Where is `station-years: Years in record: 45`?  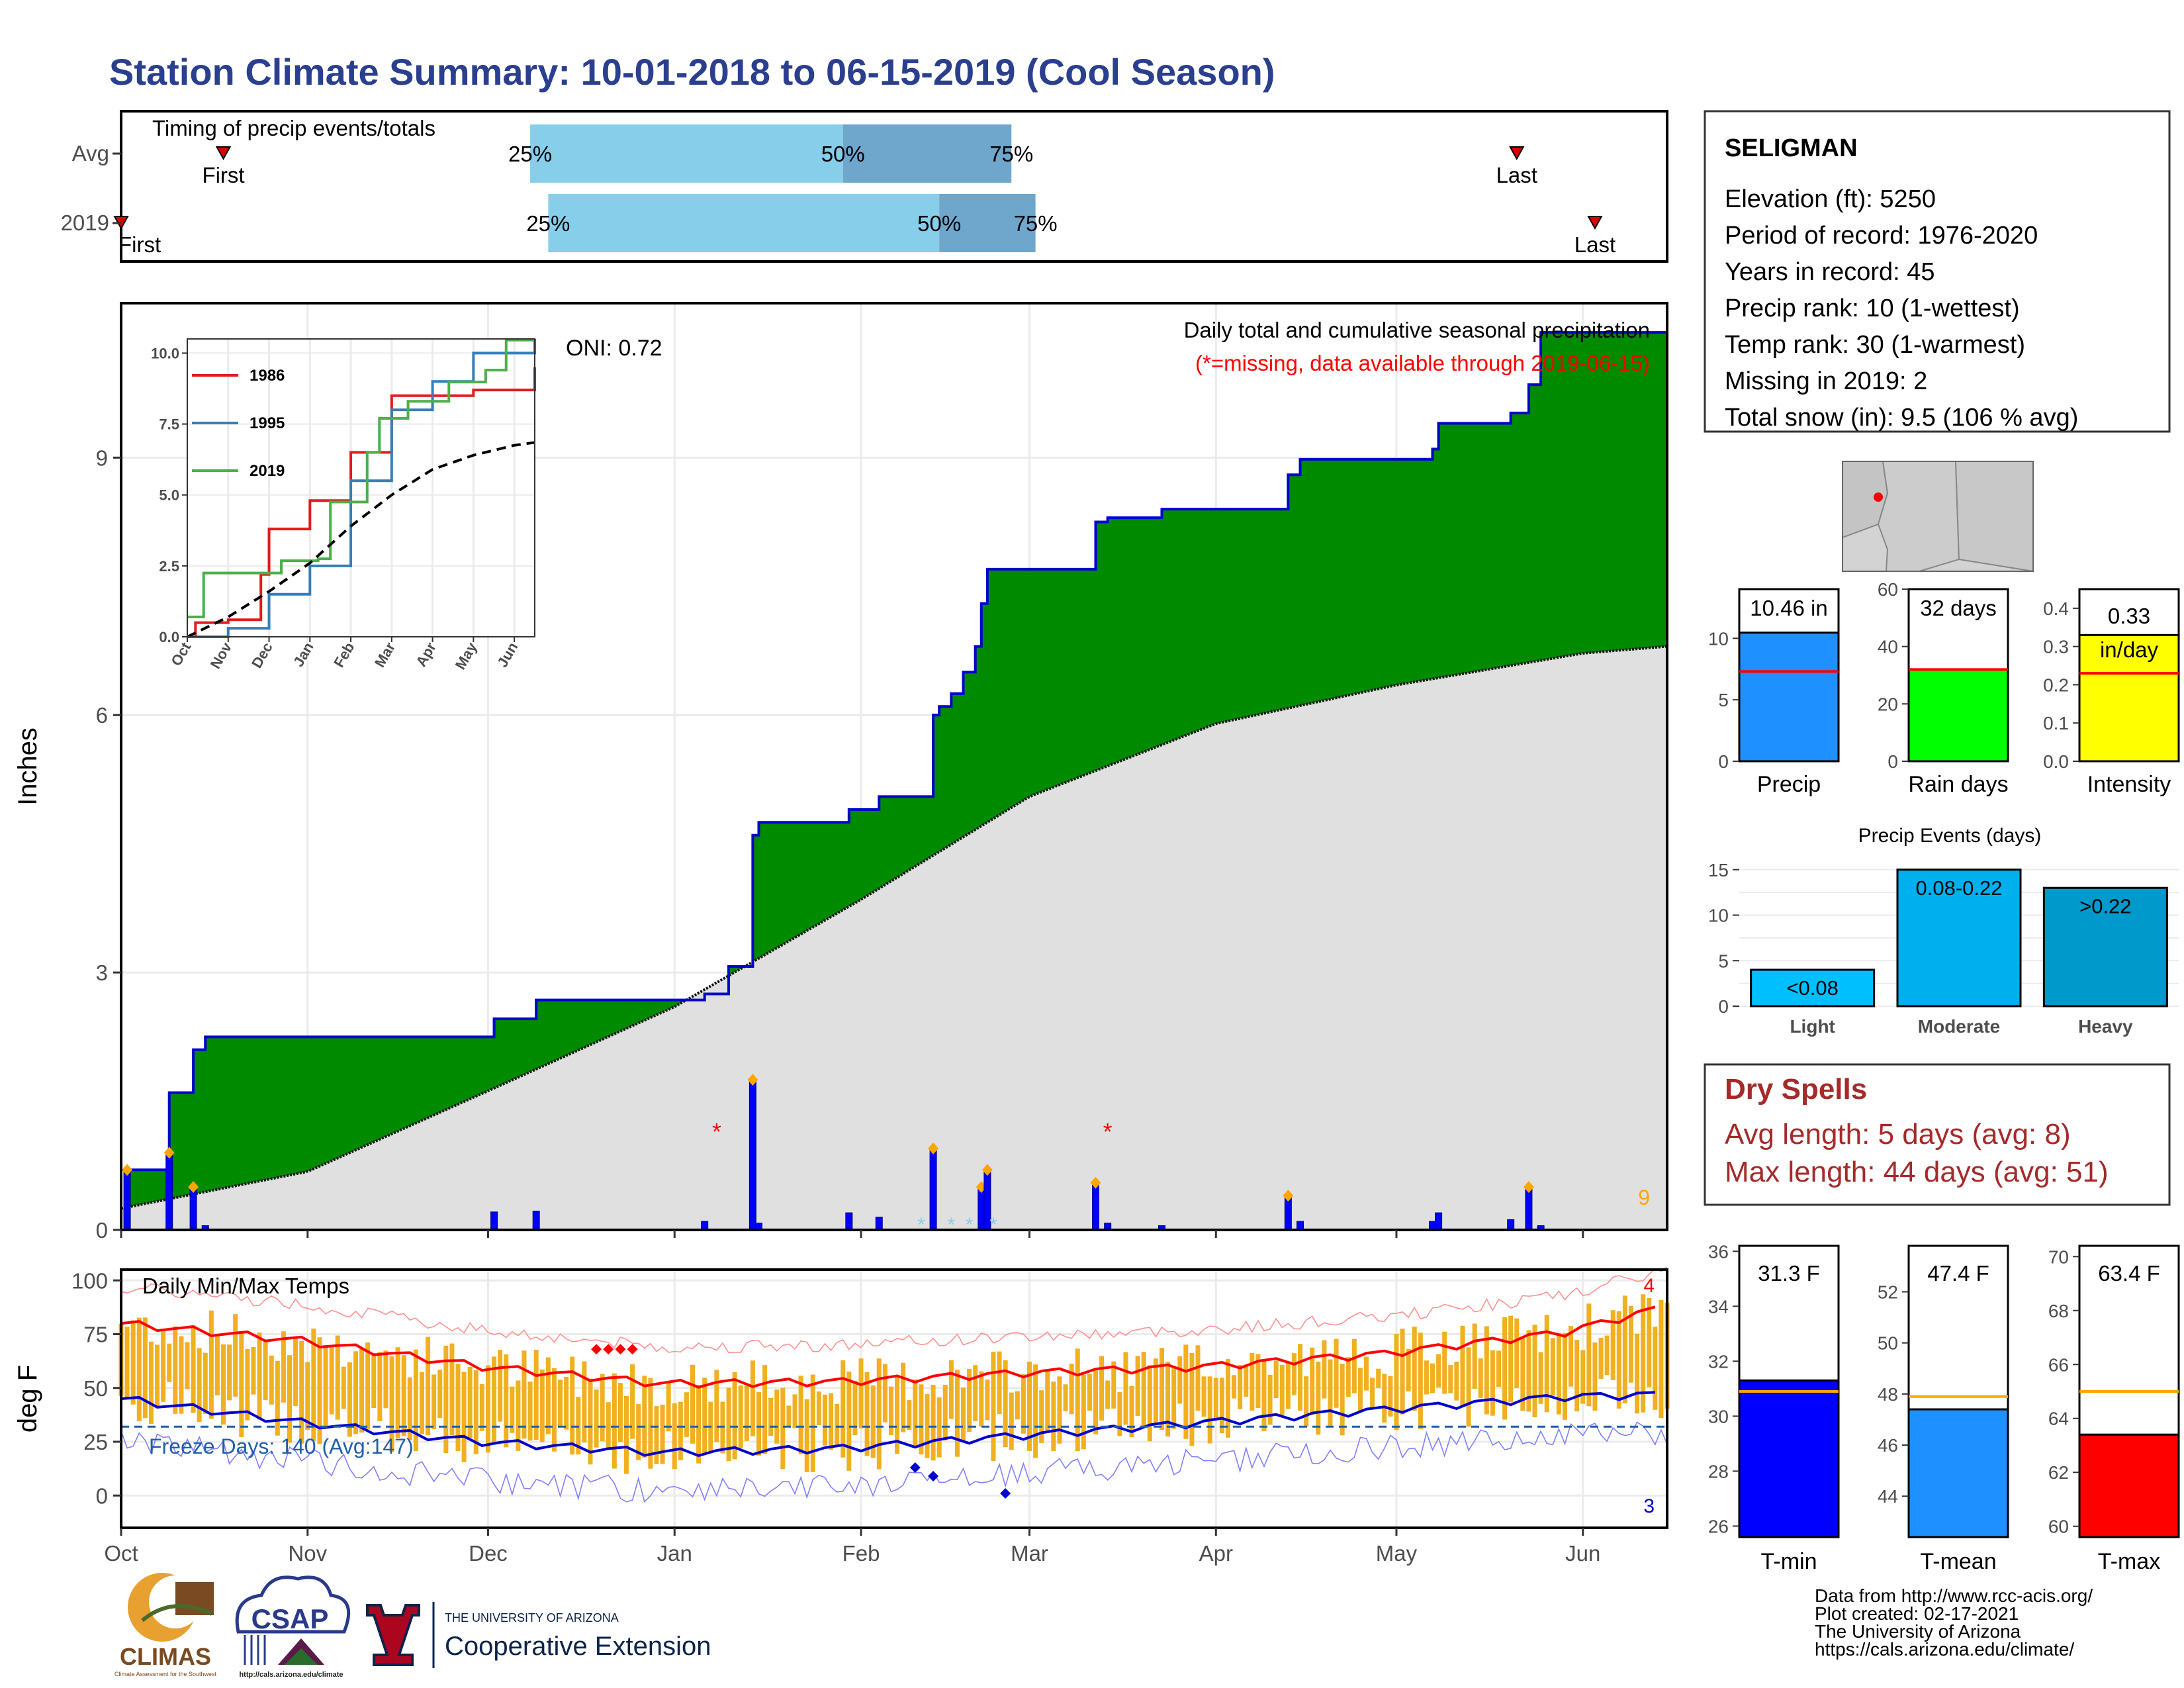 station-years: Years in record: 45 is located at coordinates (1830, 272).